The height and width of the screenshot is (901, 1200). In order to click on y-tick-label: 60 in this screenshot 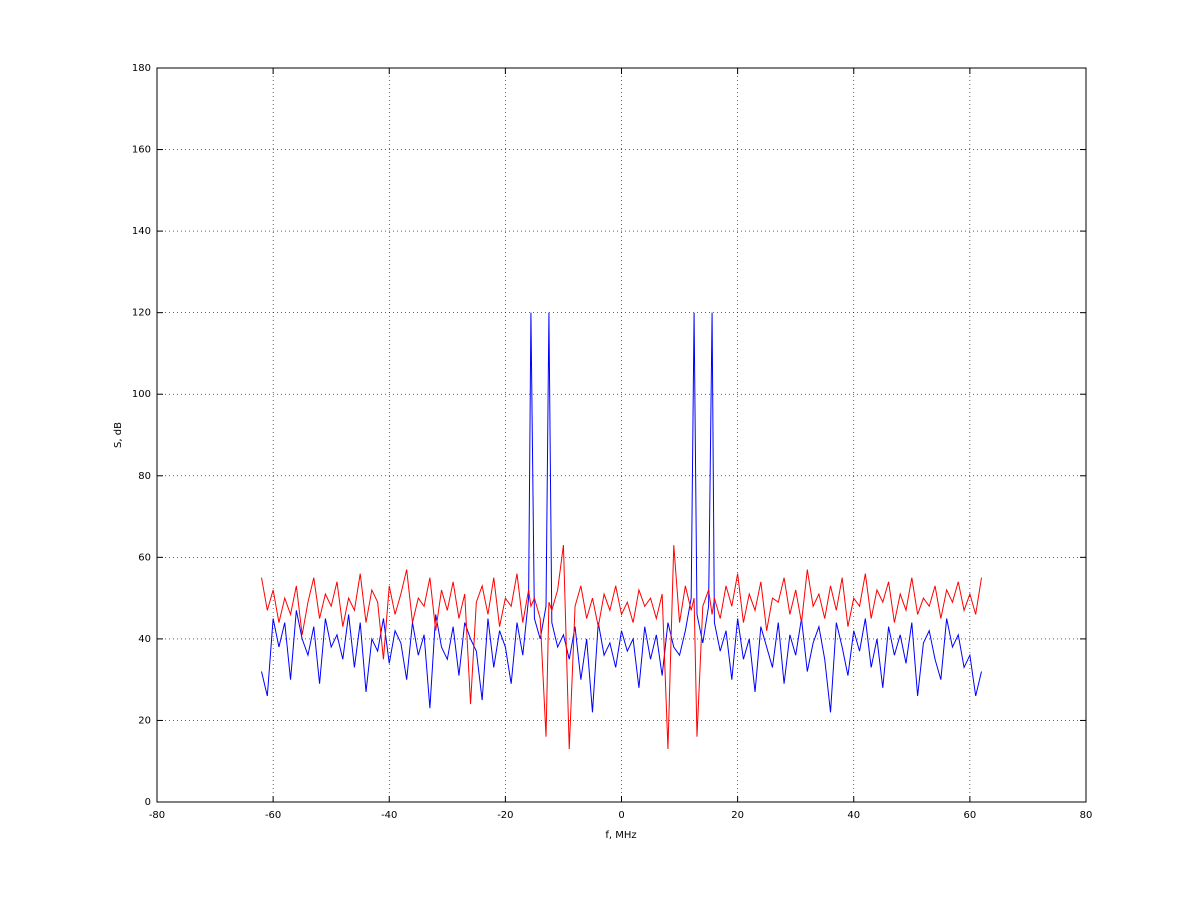, I will do `click(144, 557)`.